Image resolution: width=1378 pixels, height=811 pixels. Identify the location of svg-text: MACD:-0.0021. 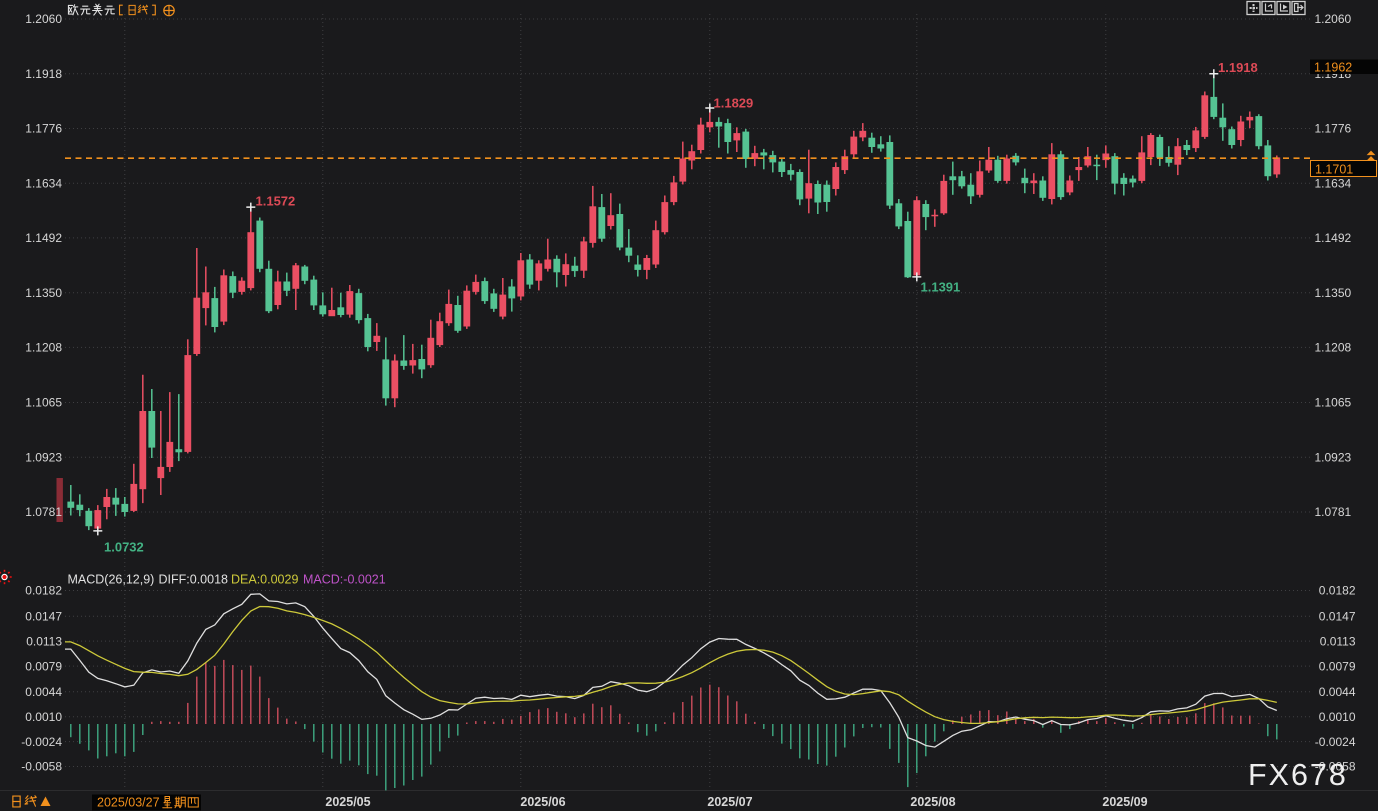
(344, 580).